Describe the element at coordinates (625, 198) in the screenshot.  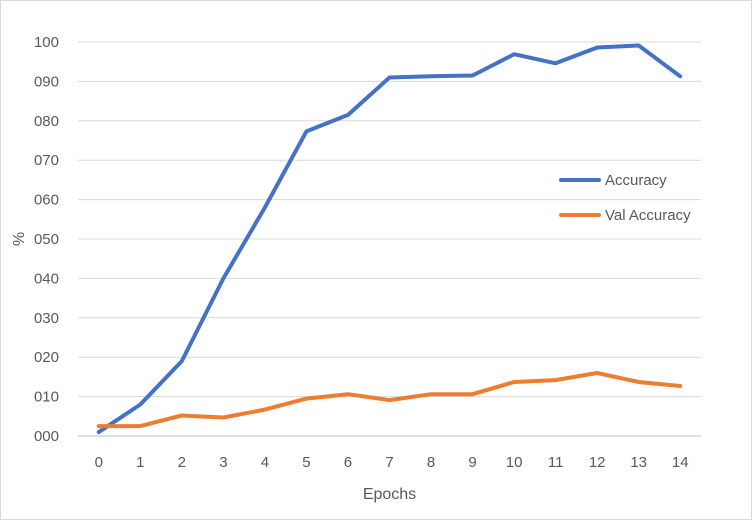
I see `legend: Accuracy Val Accuracy` at that location.